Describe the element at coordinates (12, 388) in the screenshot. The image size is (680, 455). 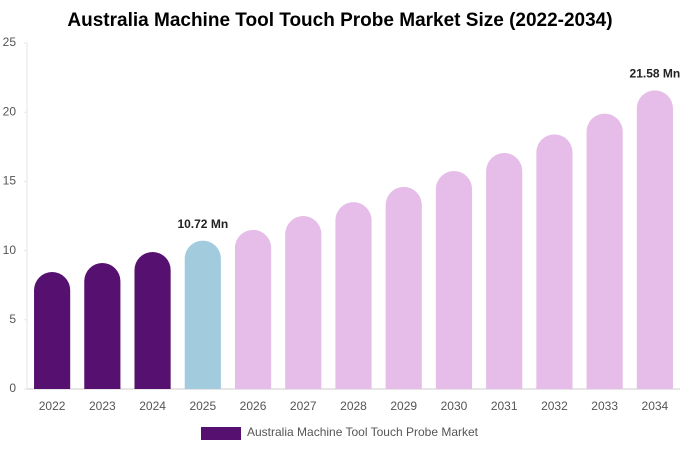
I see `y-tick-label: 0` at that location.